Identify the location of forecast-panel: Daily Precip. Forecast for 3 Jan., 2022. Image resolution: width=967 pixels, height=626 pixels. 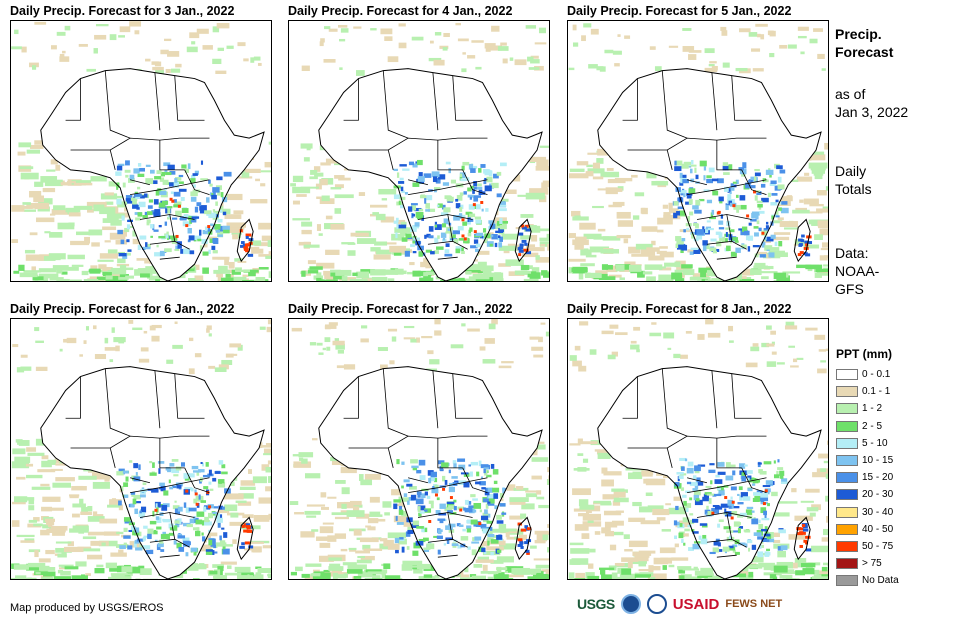
(141, 143).